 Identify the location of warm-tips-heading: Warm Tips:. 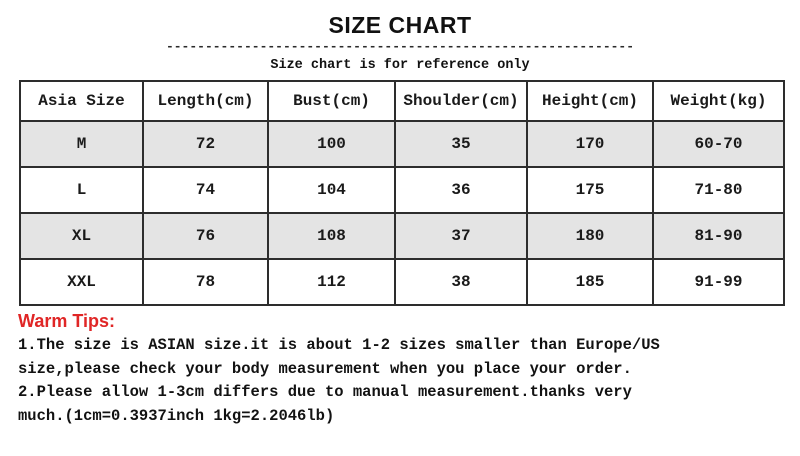
(67, 321).